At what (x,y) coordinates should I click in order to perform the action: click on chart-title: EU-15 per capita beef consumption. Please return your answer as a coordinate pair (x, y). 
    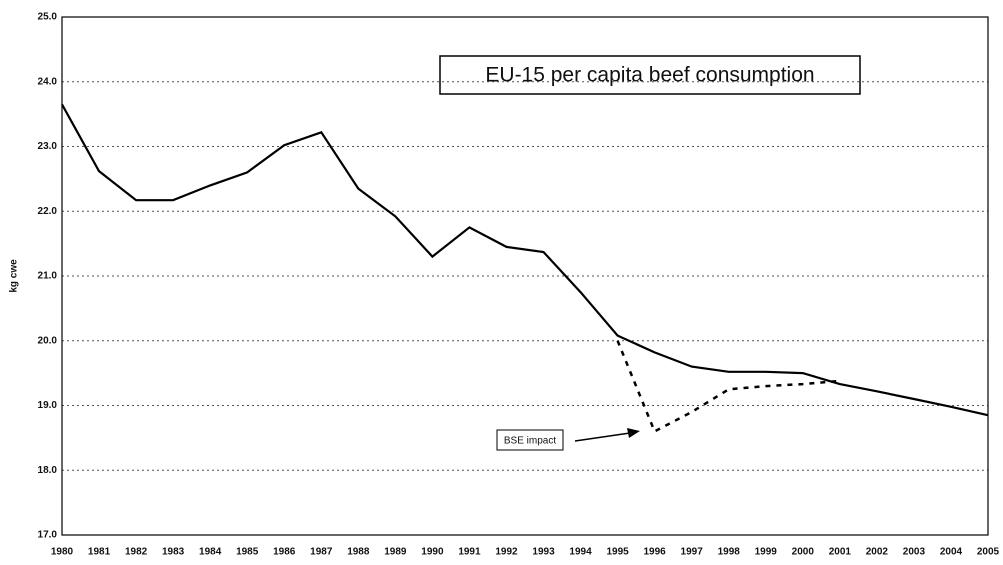
    Looking at the image, I should click on (649, 75).